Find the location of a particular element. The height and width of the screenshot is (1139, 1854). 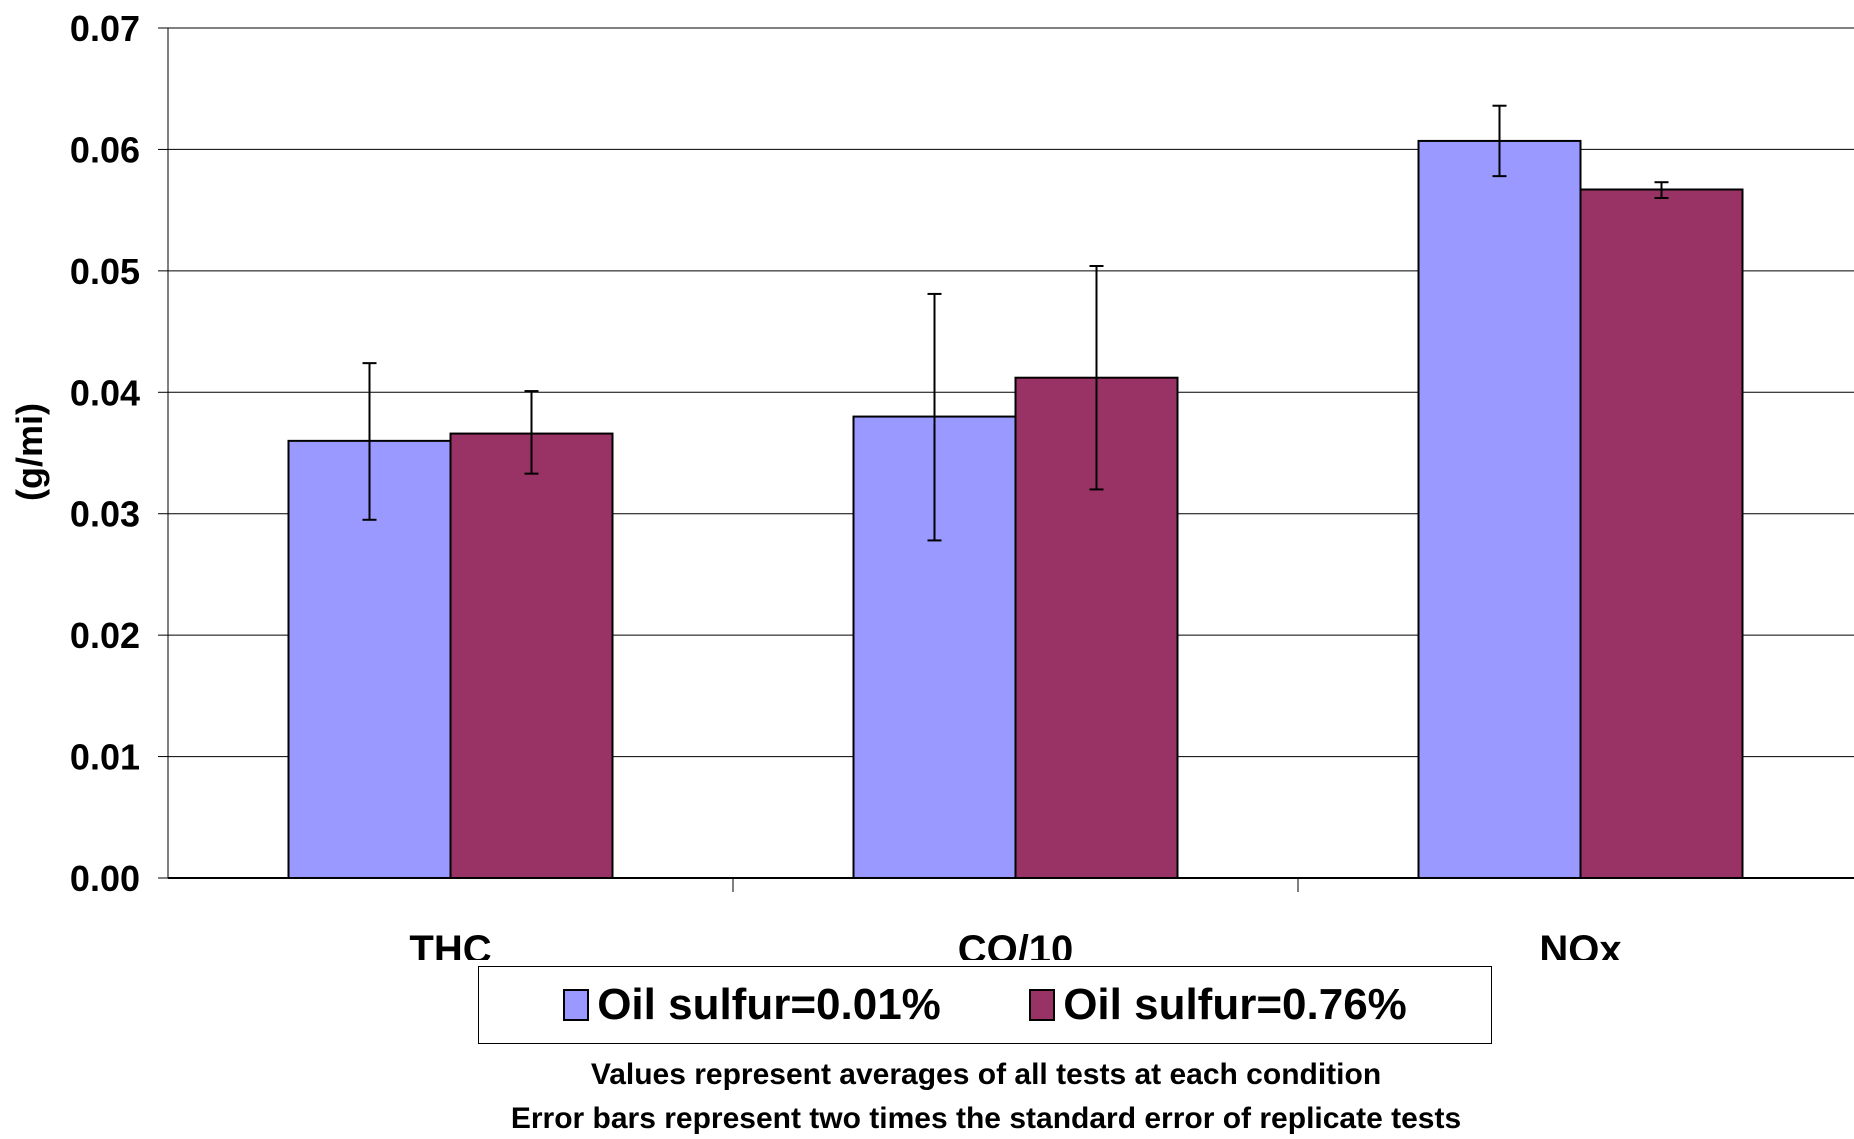

x-tick-label: THC is located at coordinates (450, 944).